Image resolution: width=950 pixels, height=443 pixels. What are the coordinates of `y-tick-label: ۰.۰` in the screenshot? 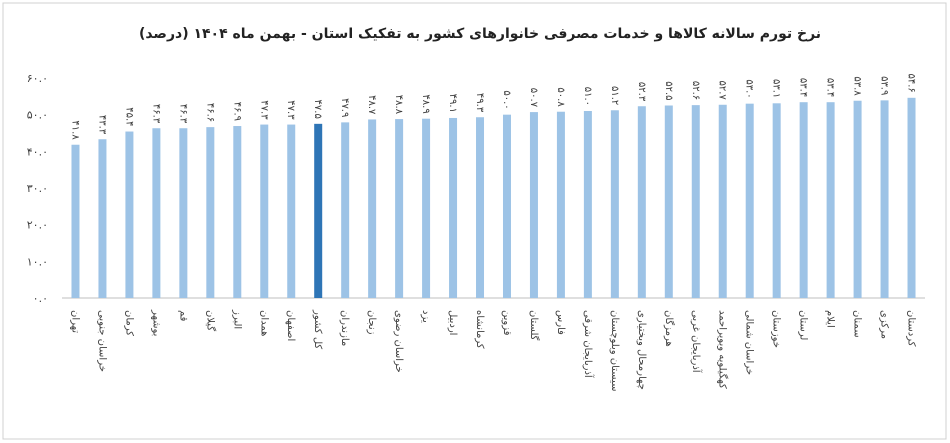 It's located at (40, 298).